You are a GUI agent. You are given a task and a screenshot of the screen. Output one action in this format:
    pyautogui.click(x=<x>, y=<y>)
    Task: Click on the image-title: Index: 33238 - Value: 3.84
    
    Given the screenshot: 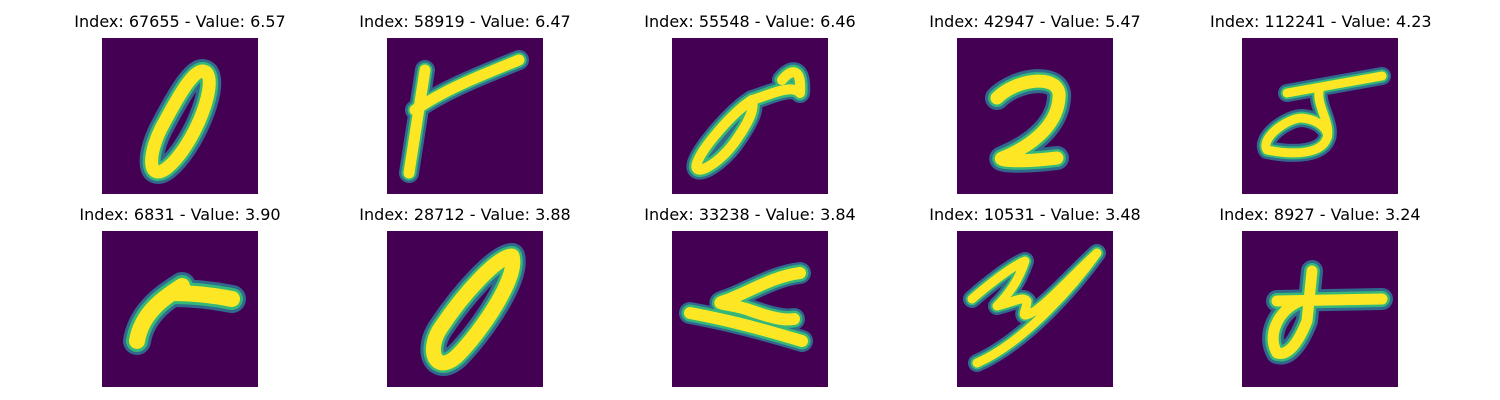 What is the action you would take?
    pyautogui.click(x=750, y=214)
    